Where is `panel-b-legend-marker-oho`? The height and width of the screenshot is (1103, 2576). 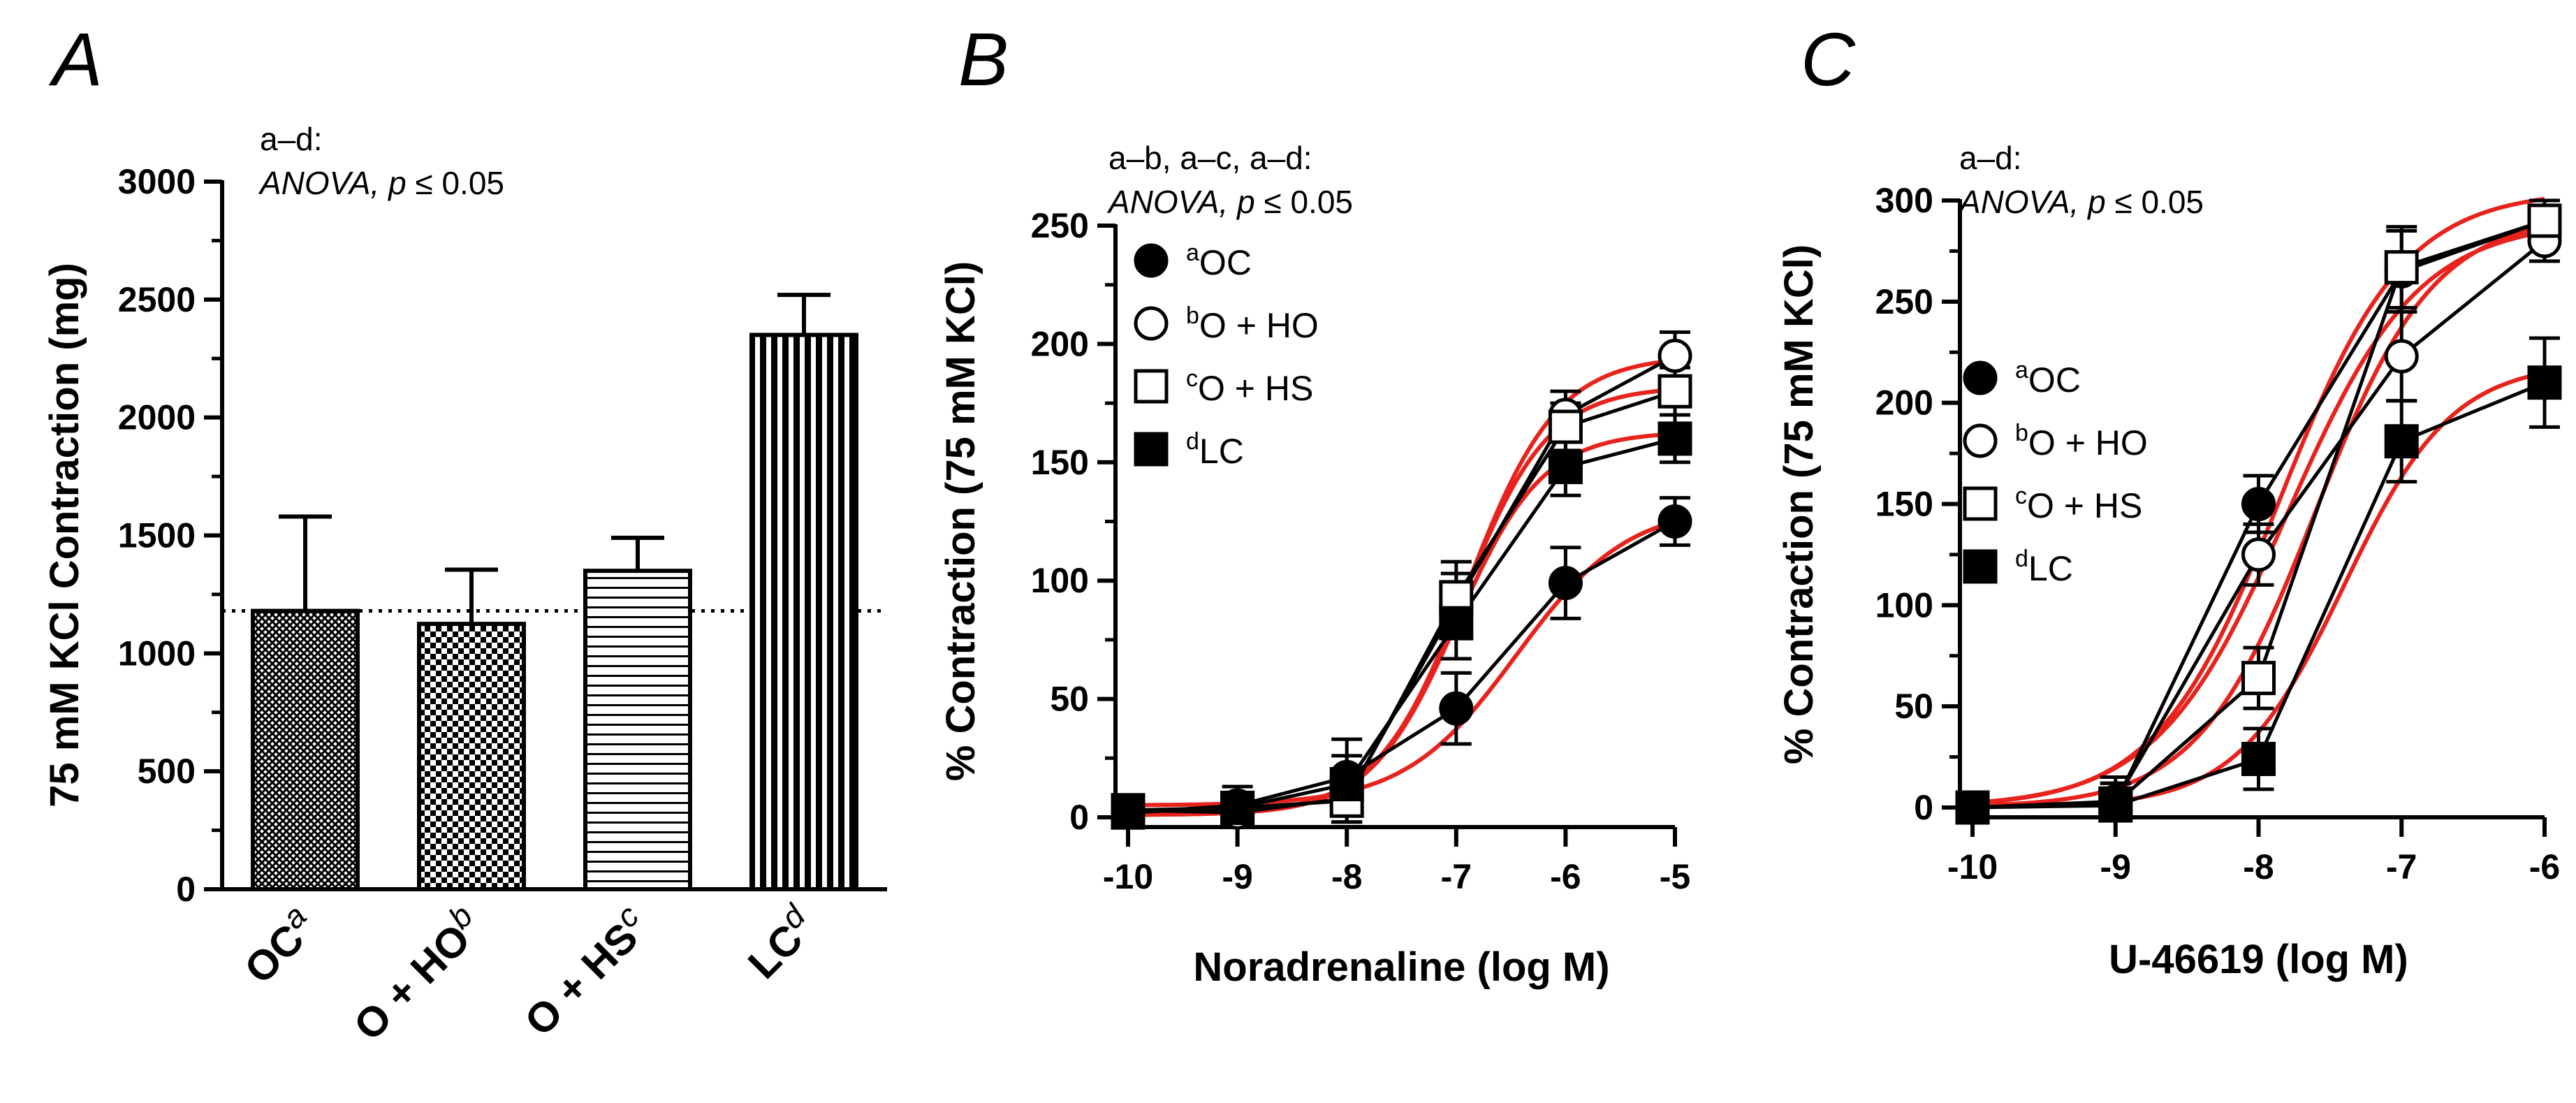
panel-b-legend-marker-oho is located at coordinates (1151, 323).